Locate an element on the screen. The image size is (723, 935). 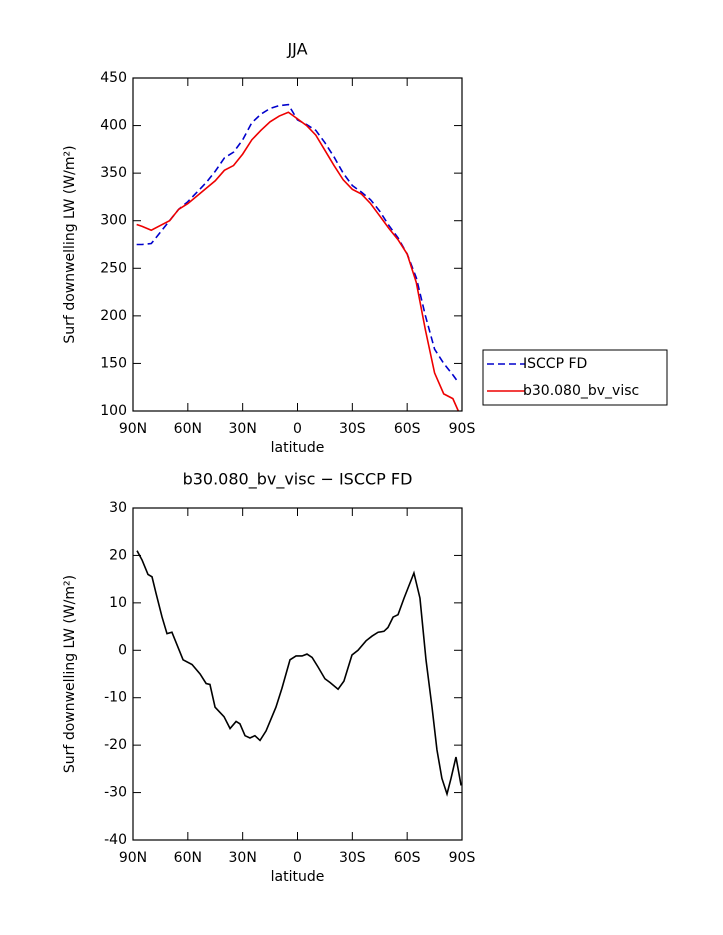
chart-title: JJA is located at coordinates (296, 49).